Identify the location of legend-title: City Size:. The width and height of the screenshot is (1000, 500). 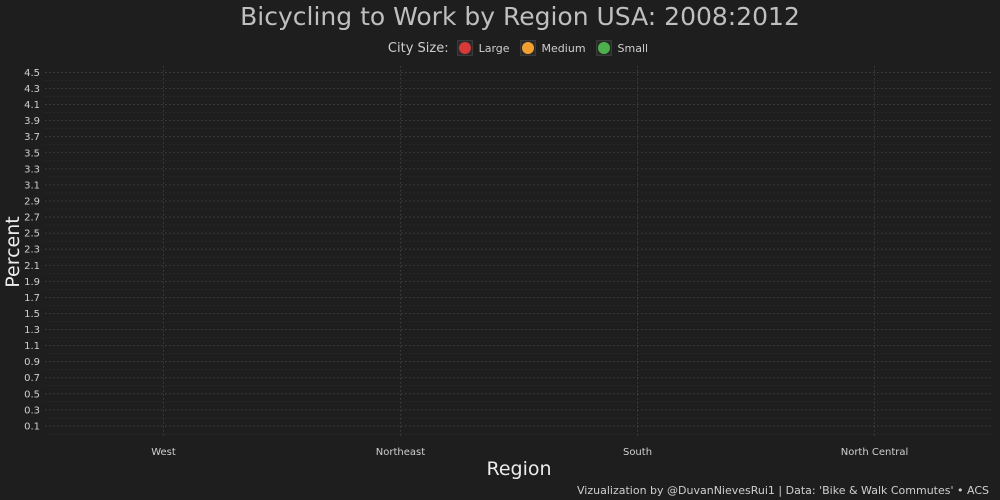
(418, 48).